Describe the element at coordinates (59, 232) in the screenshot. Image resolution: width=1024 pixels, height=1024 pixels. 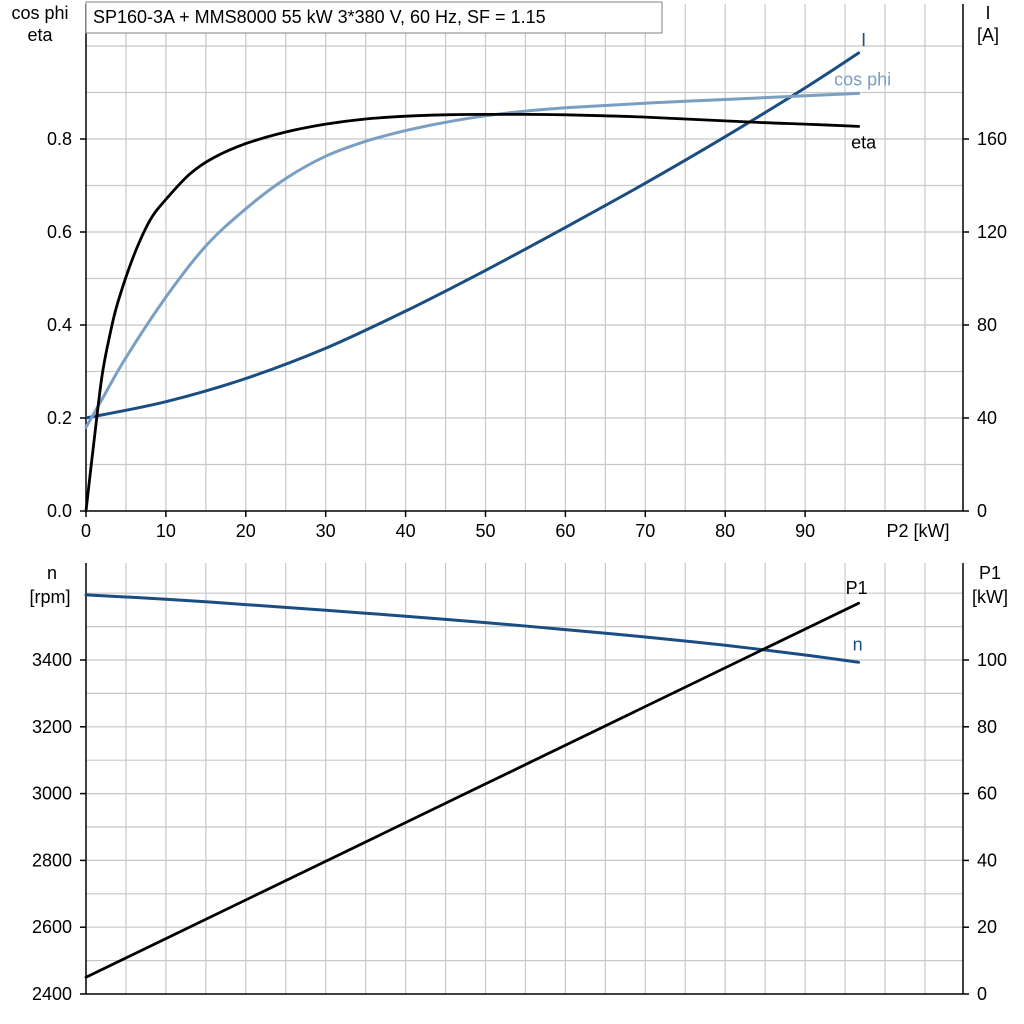
I see `top-left-tick-label: 0.6` at that location.